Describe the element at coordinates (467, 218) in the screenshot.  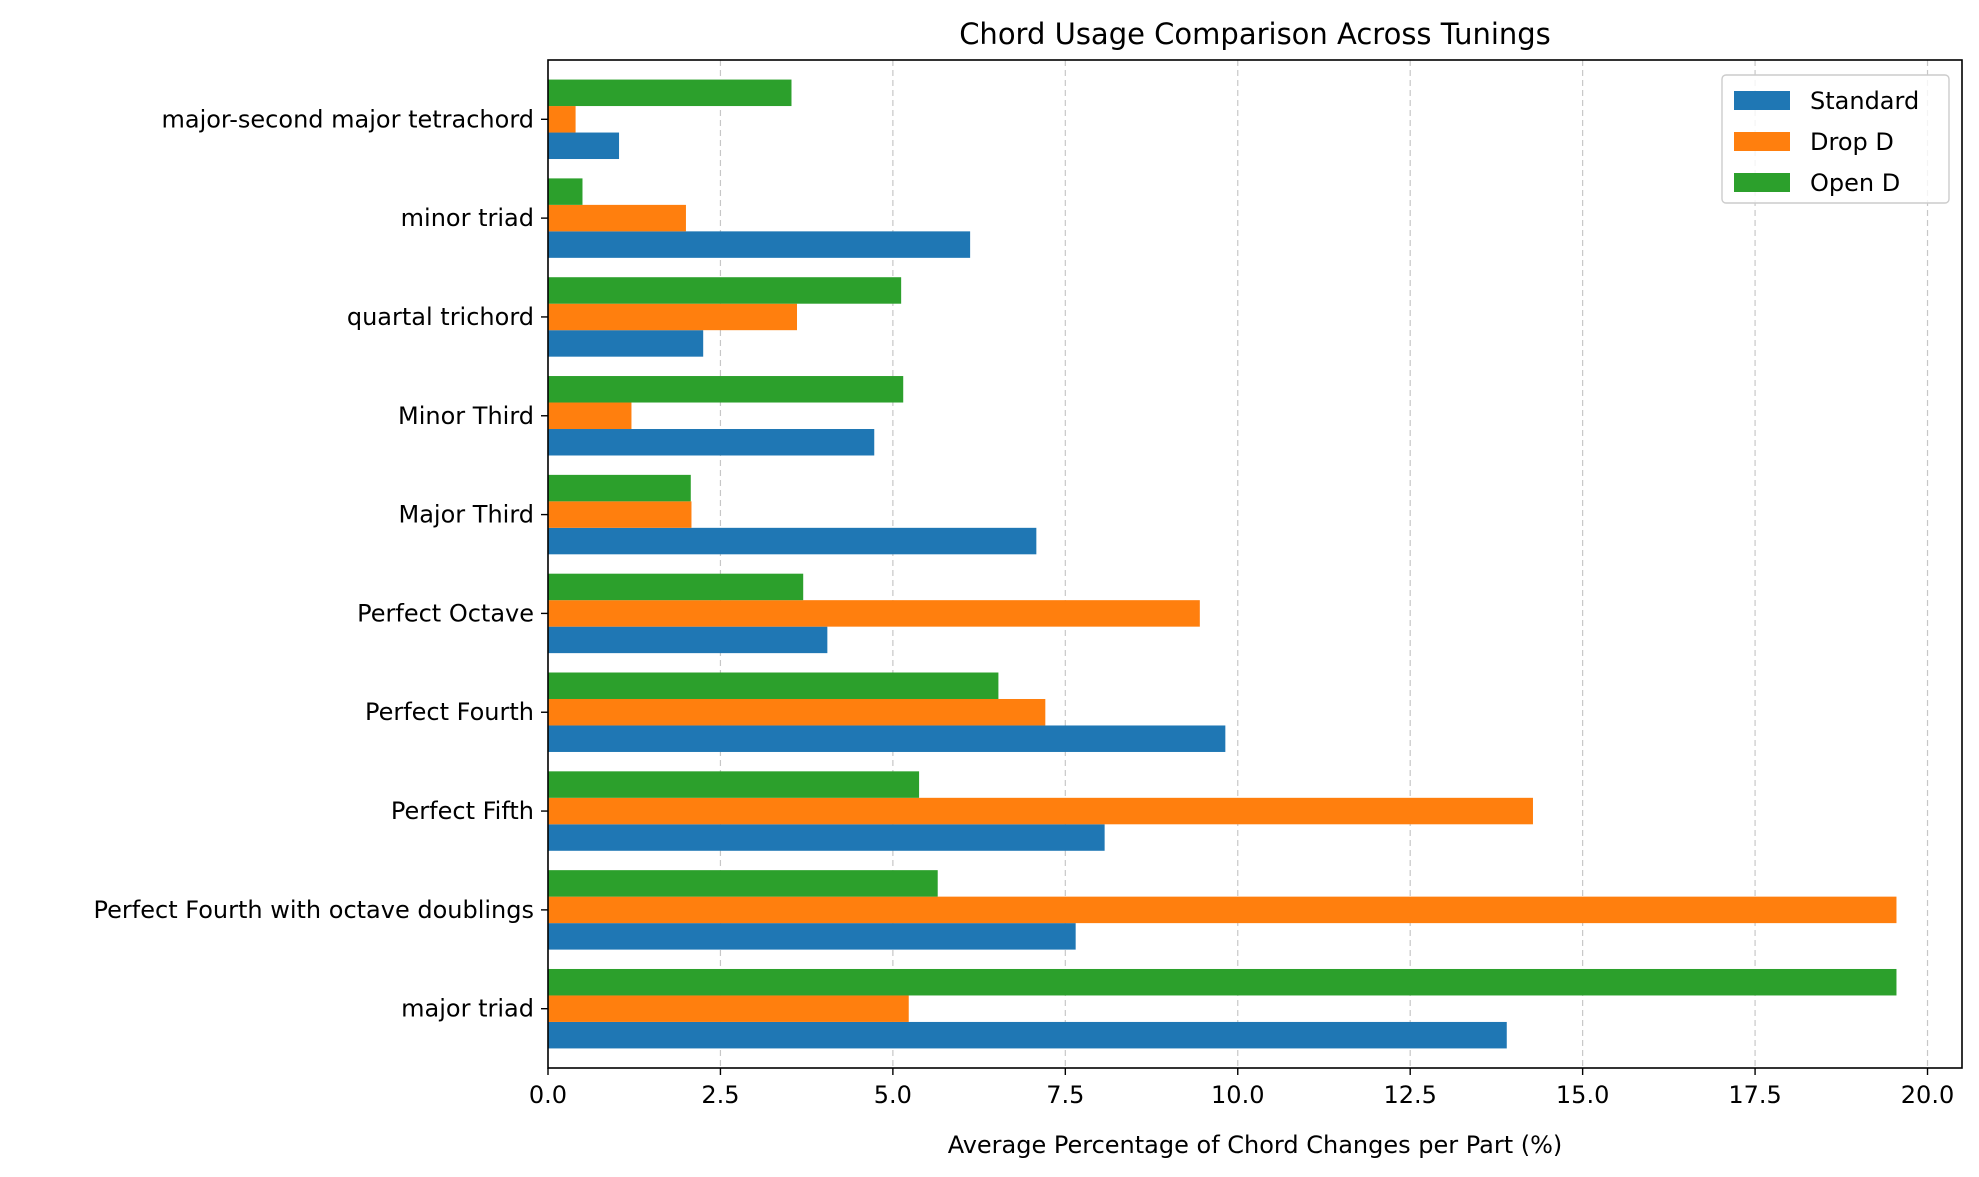
I see `y-tick-label: minor triad` at that location.